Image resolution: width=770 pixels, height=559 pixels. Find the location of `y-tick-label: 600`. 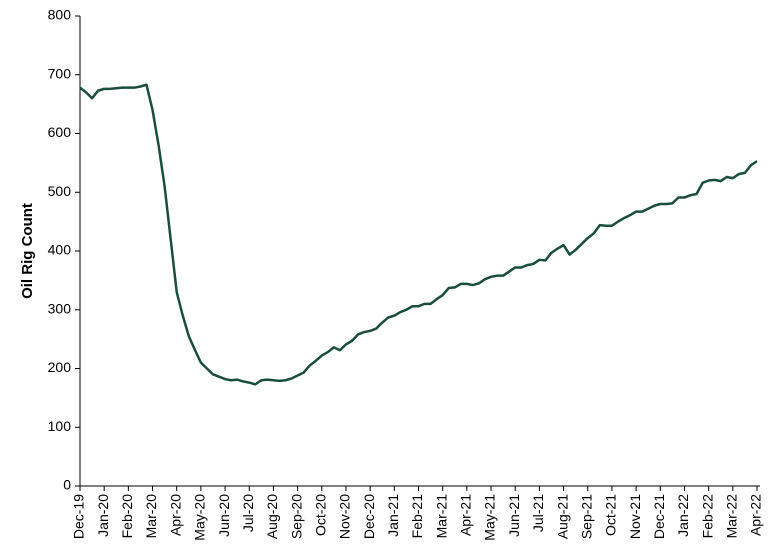

y-tick-label: 600 is located at coordinates (60, 132).